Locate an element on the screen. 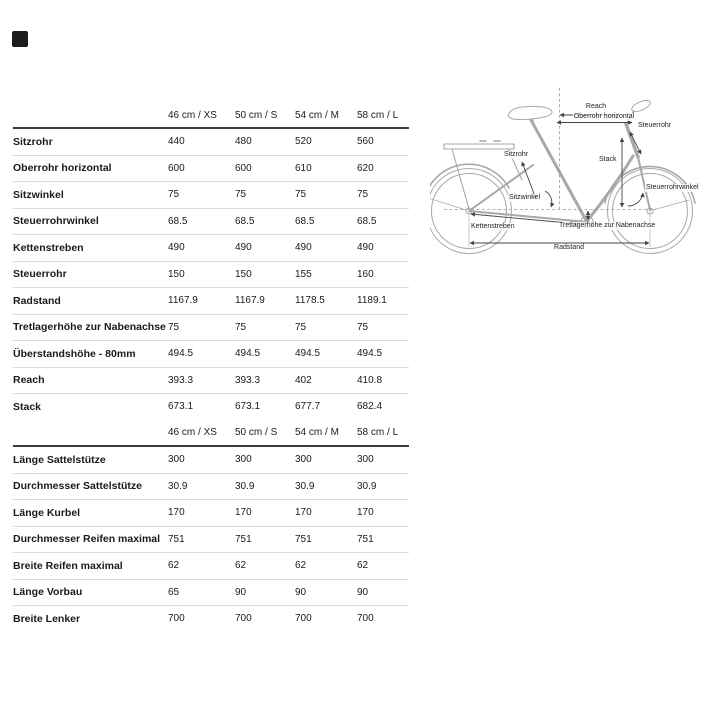  diagram-label-steuerrohr: Steuerrohr is located at coordinates (655, 126).